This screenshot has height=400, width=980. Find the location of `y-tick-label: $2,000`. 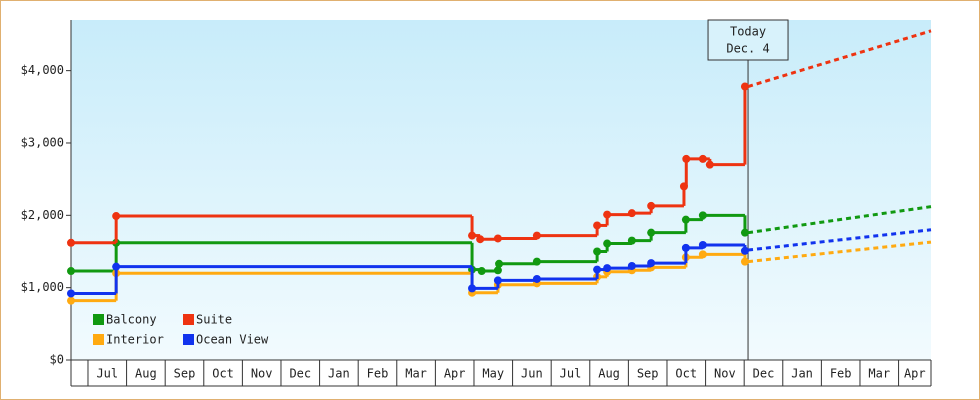

y-tick-label: $2,000 is located at coordinates (42, 215).